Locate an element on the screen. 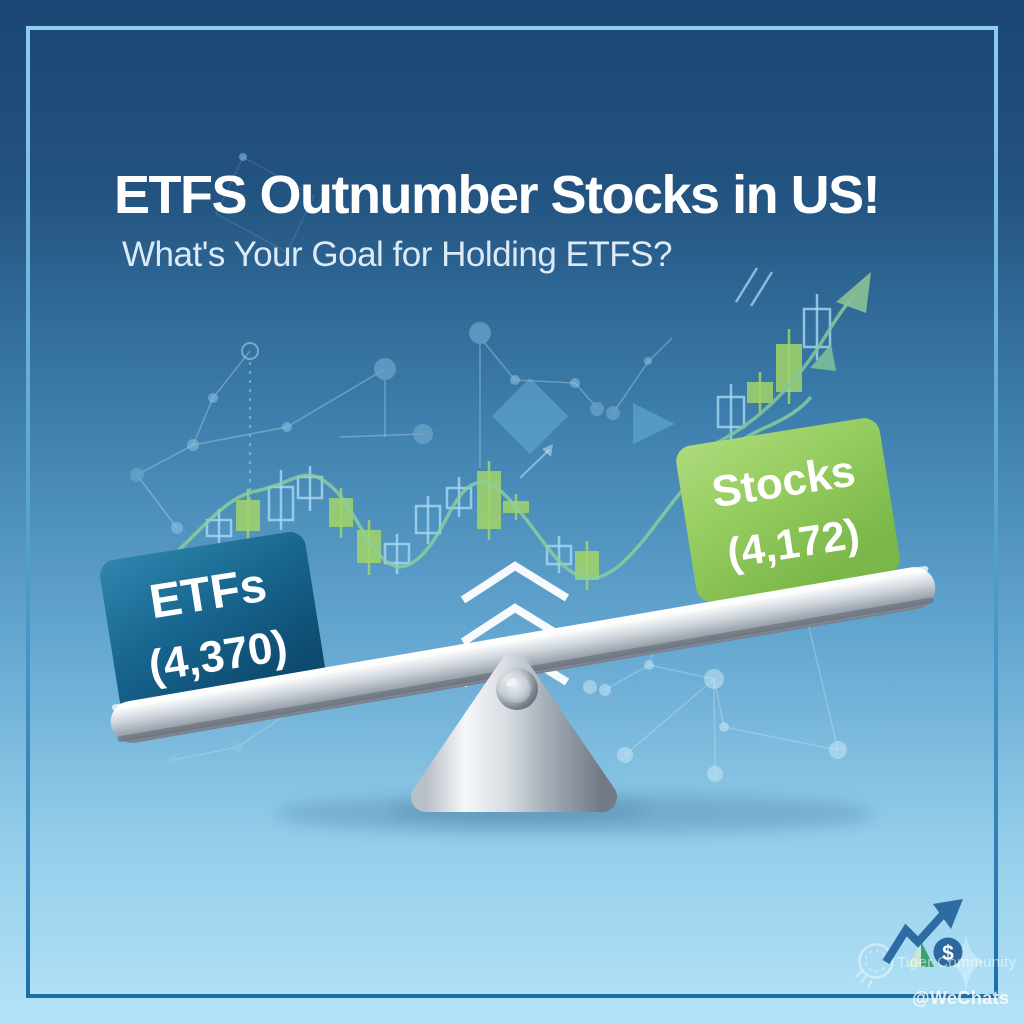 The width and height of the screenshot is (1024, 1024). page-title: ETFS Outnumber Stocks in US! is located at coordinates (496, 195).